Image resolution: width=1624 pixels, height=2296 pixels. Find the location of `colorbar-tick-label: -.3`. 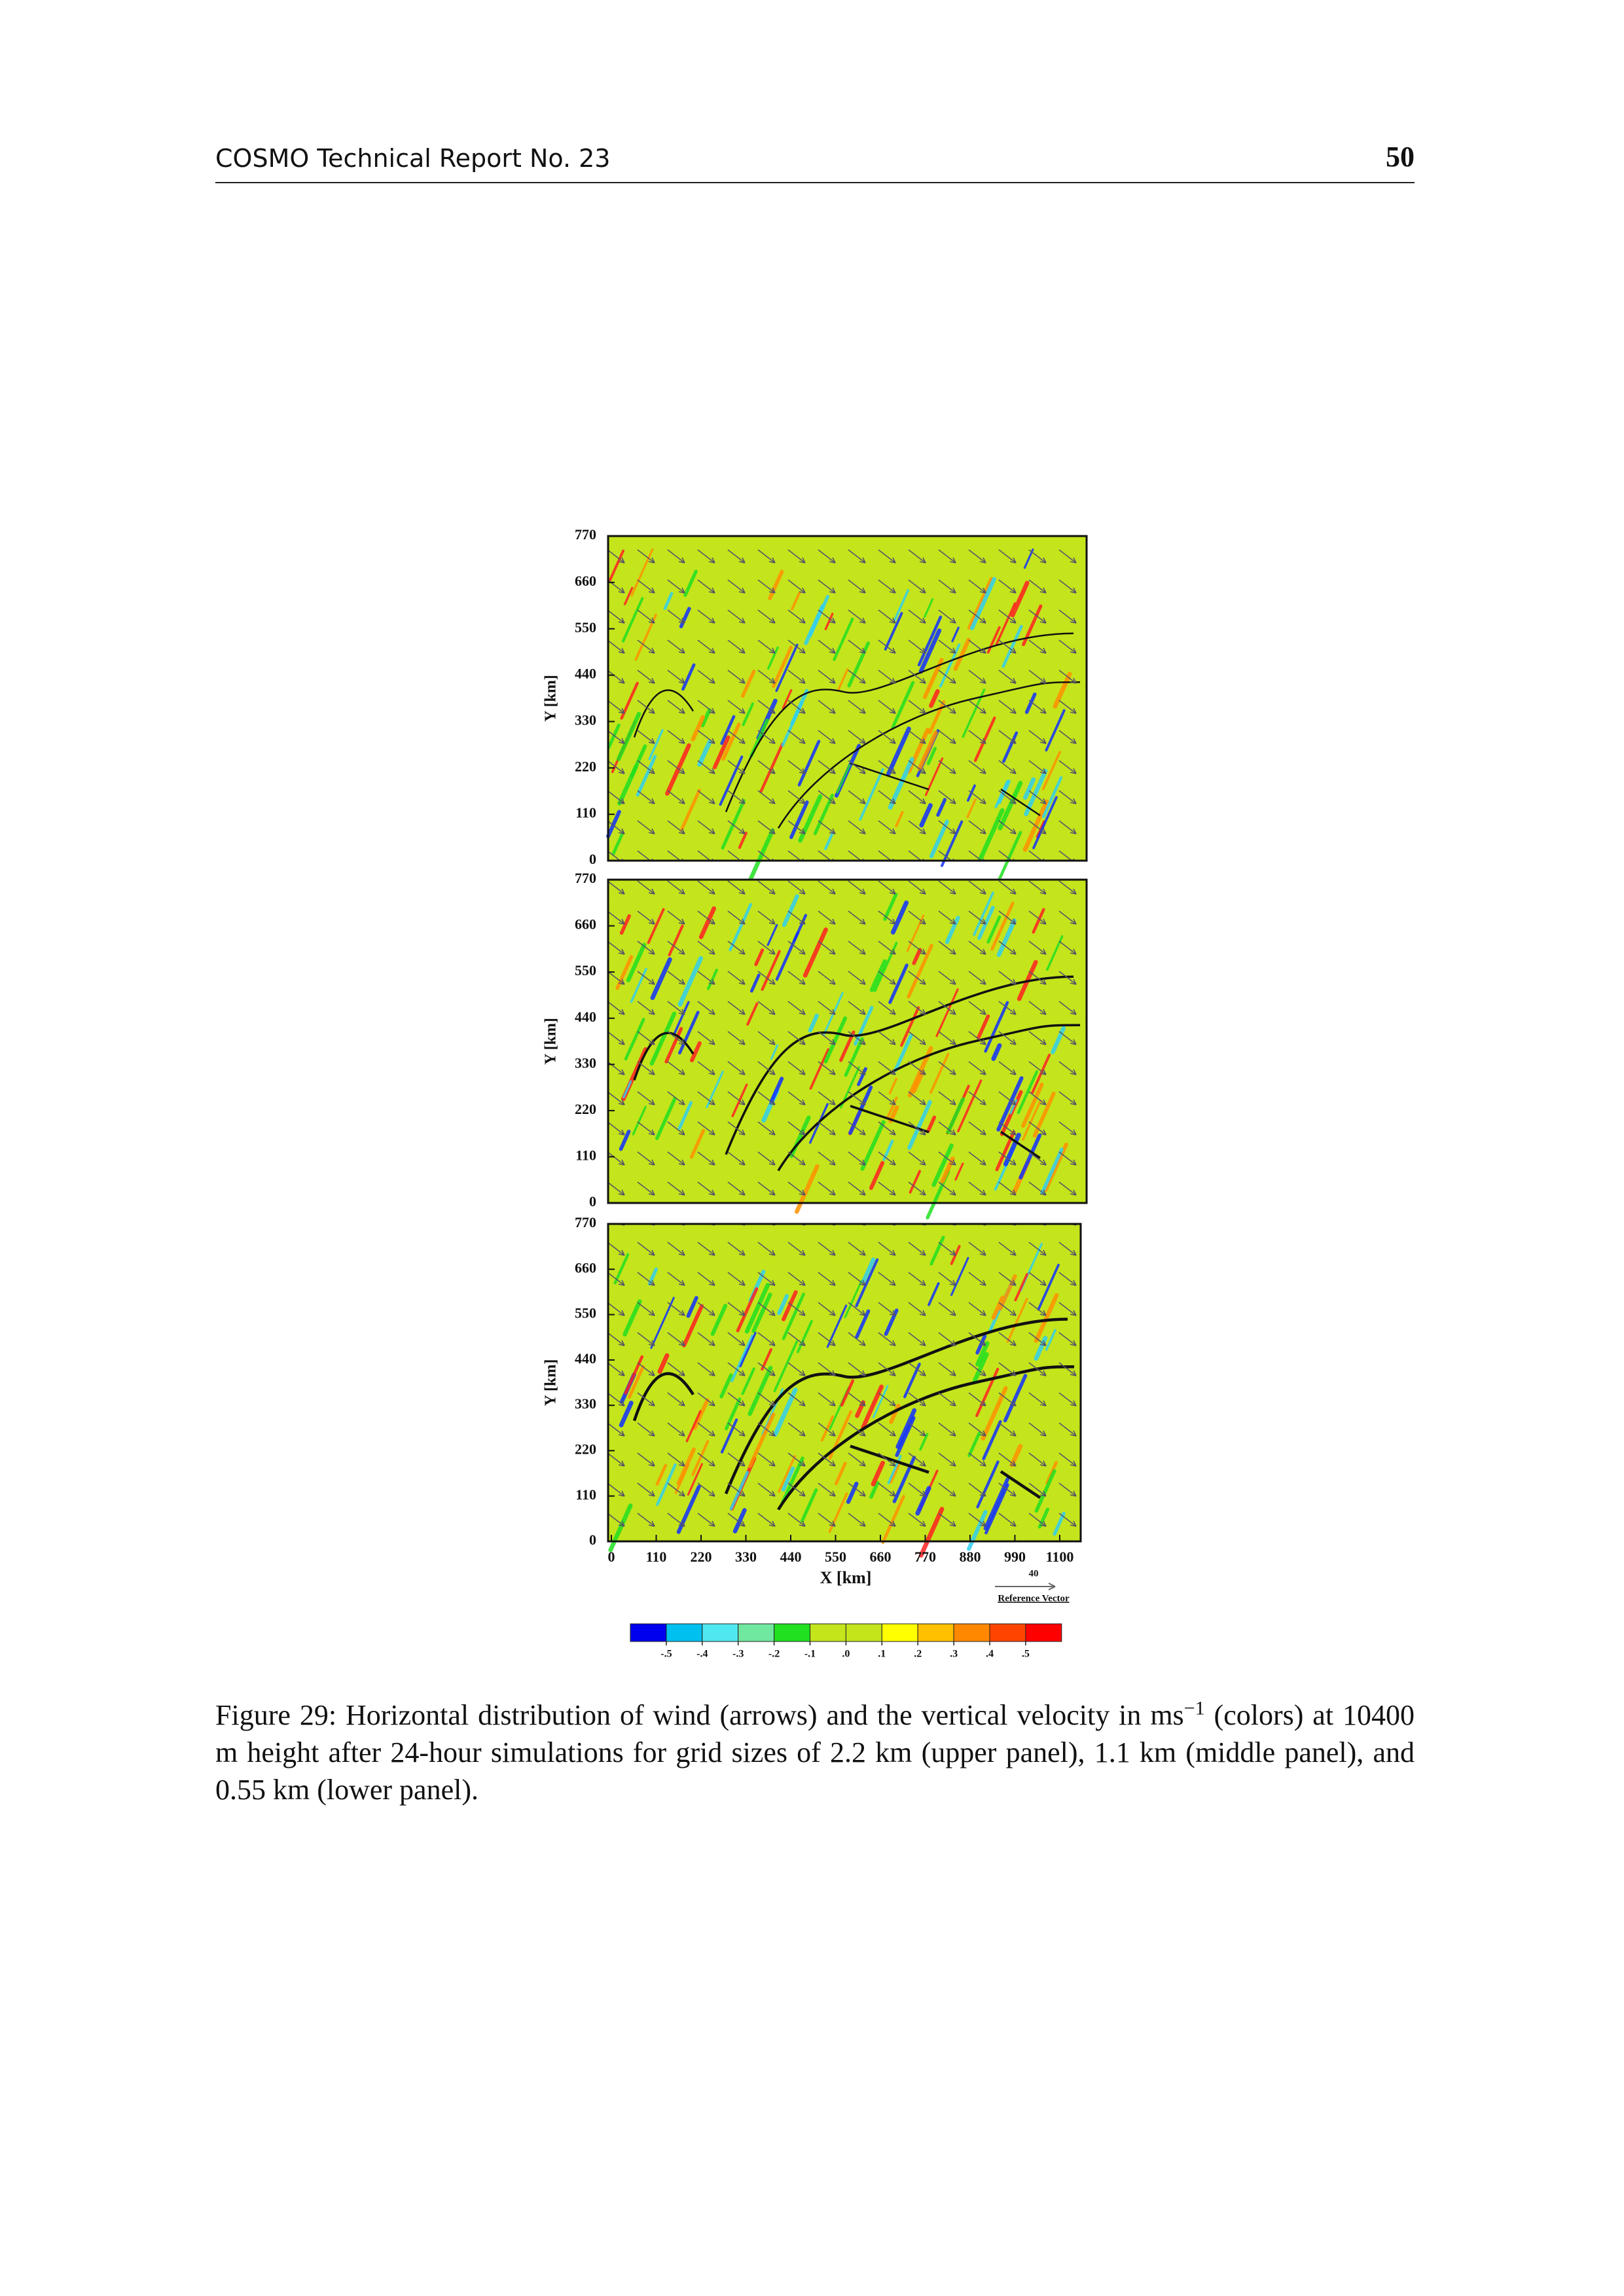

colorbar-tick-label: -.3 is located at coordinates (738, 1654).